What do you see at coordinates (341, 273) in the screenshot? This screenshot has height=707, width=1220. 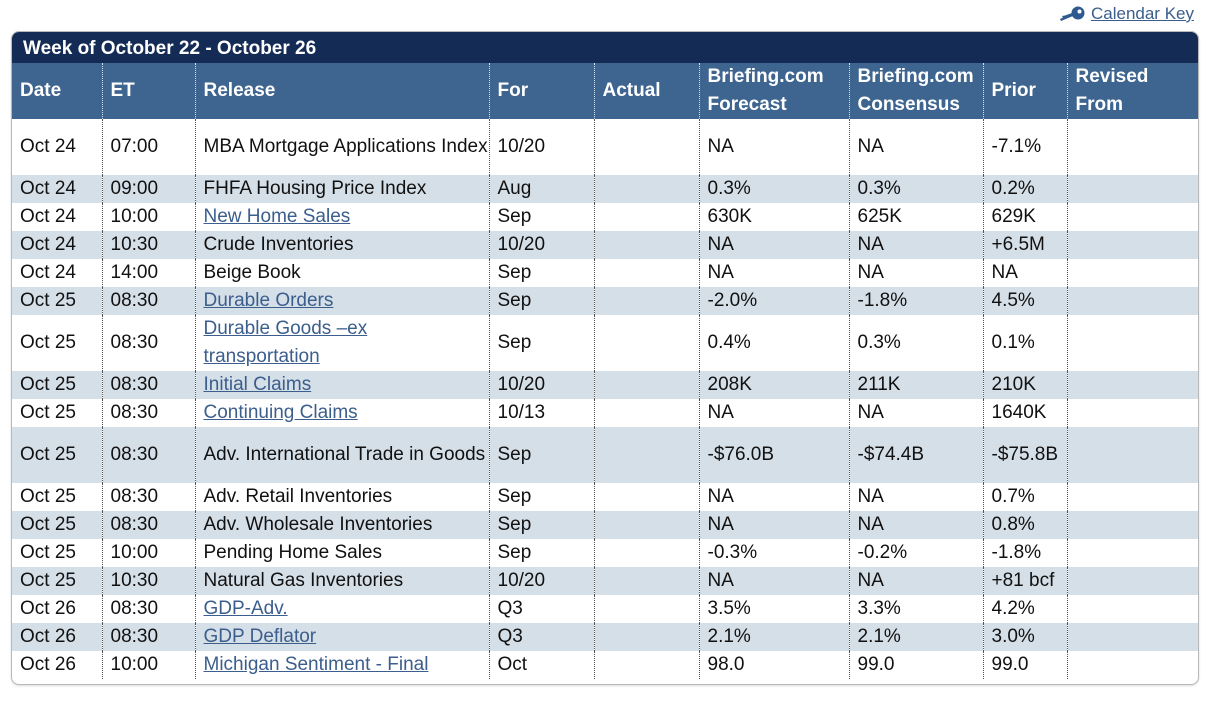 I see `release-cell: Beige Book` at bounding box center [341, 273].